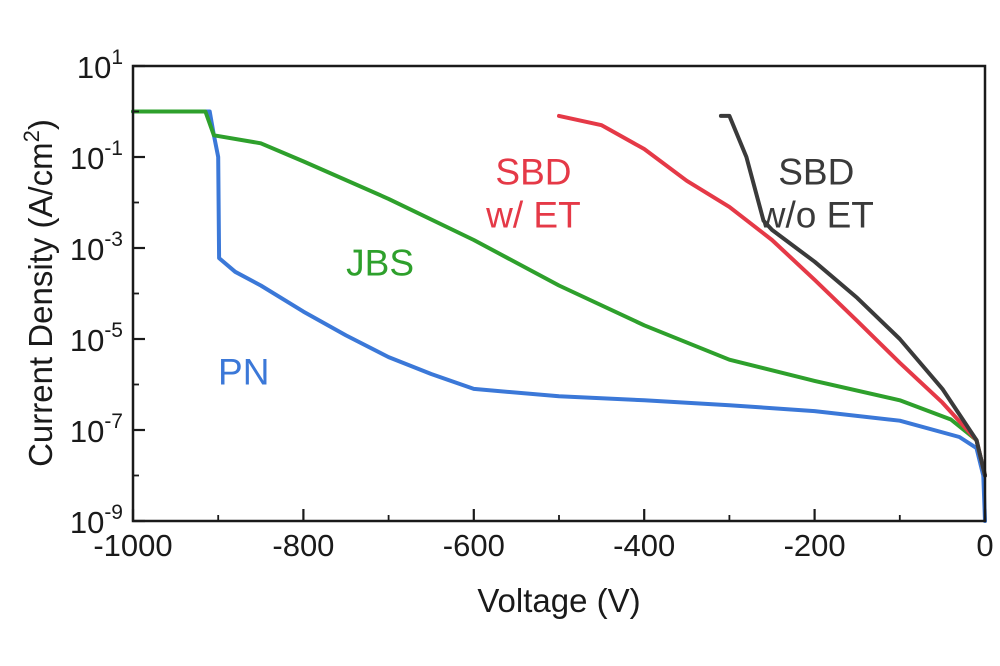 This screenshot has height=666, width=1000. I want to click on y-axis-label: Current Density (A/cm2), so click(39, 293).